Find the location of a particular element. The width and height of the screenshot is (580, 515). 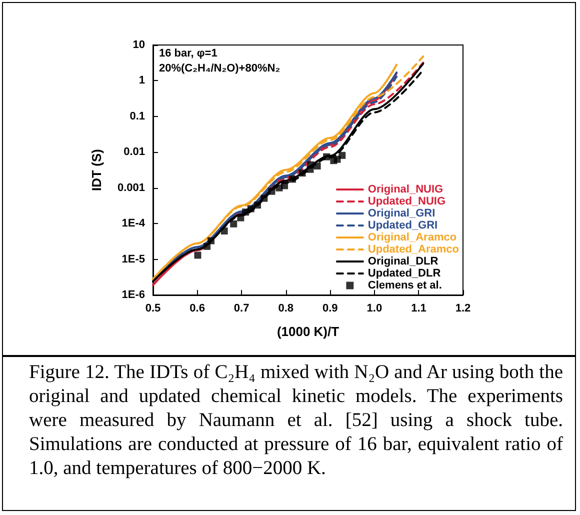

x-tick-label: 1.2 is located at coordinates (463, 308).